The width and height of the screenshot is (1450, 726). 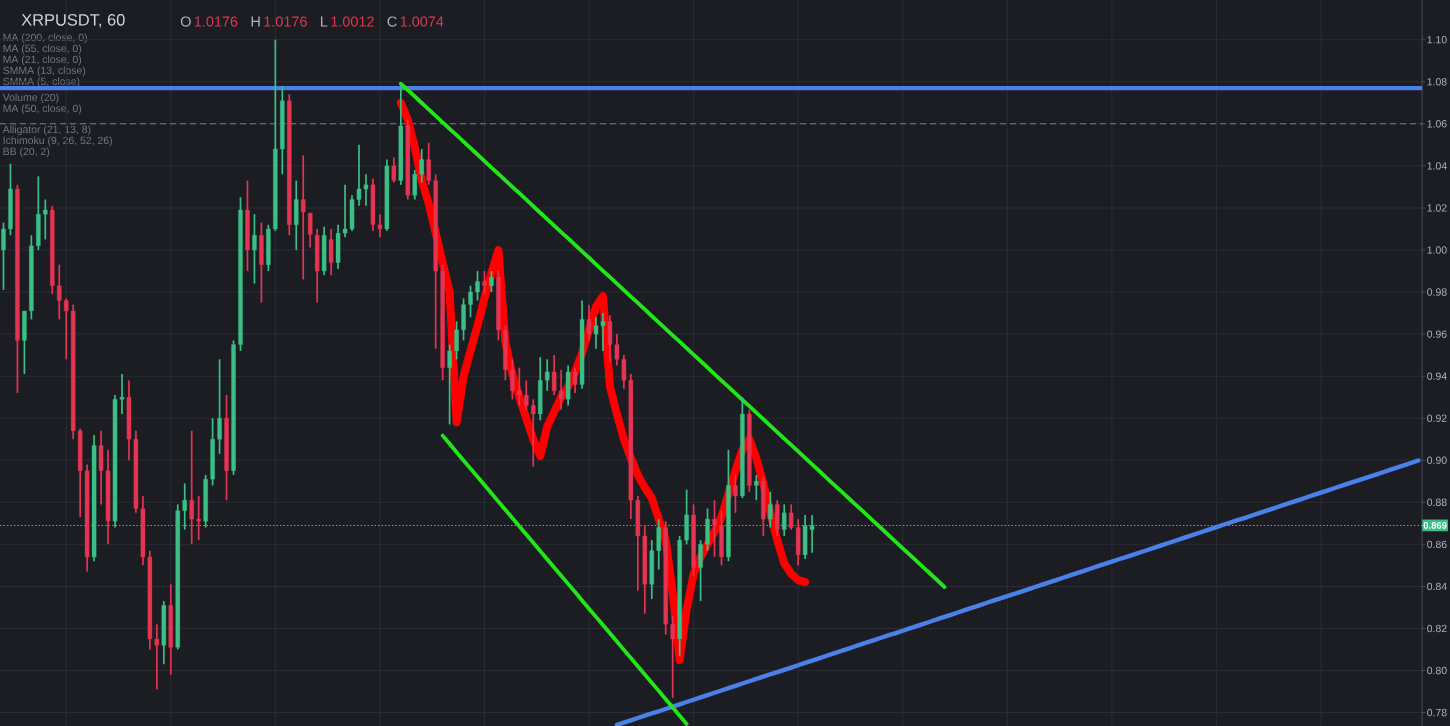 What do you see at coordinates (1437, 670) in the screenshot?
I see `y-tick-label: 0.80` at bounding box center [1437, 670].